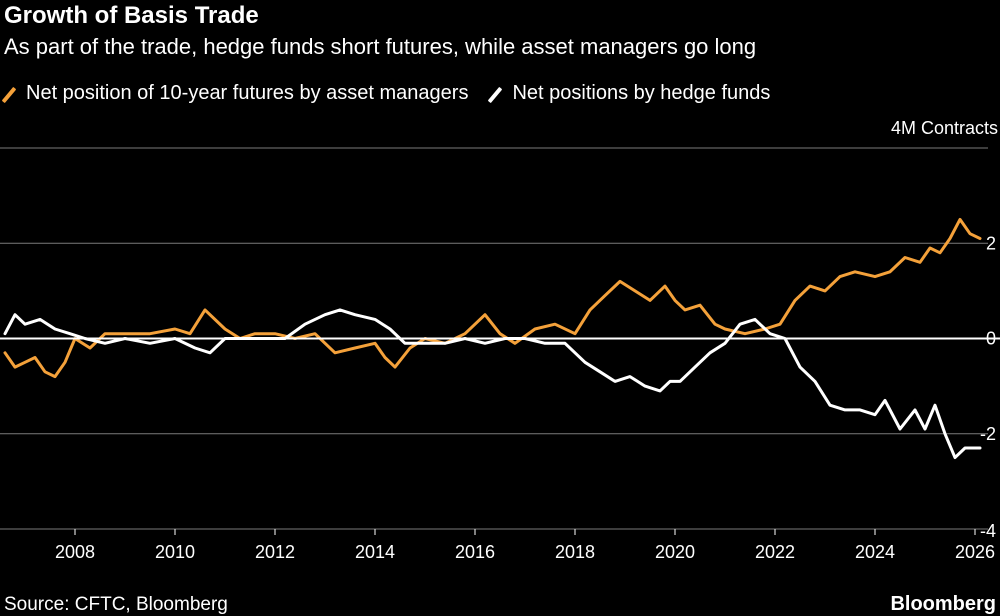 This screenshot has width=1000, height=616. What do you see at coordinates (775, 552) in the screenshot?
I see `x-tick-label-2022: 2022` at bounding box center [775, 552].